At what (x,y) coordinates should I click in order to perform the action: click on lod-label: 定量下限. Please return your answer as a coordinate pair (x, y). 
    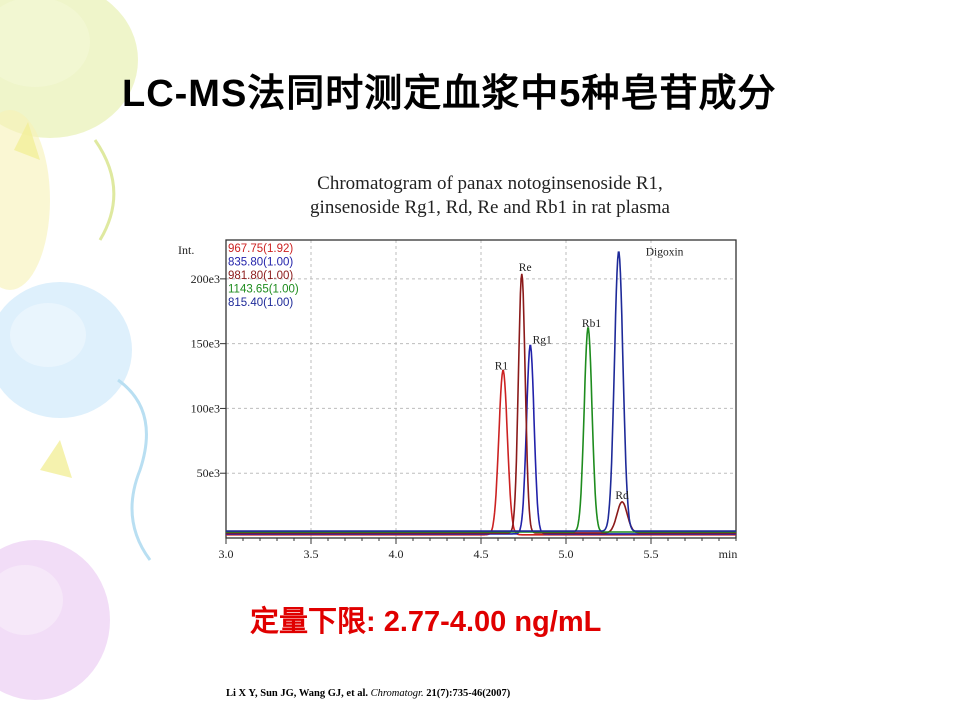
    Looking at the image, I should click on (308, 622).